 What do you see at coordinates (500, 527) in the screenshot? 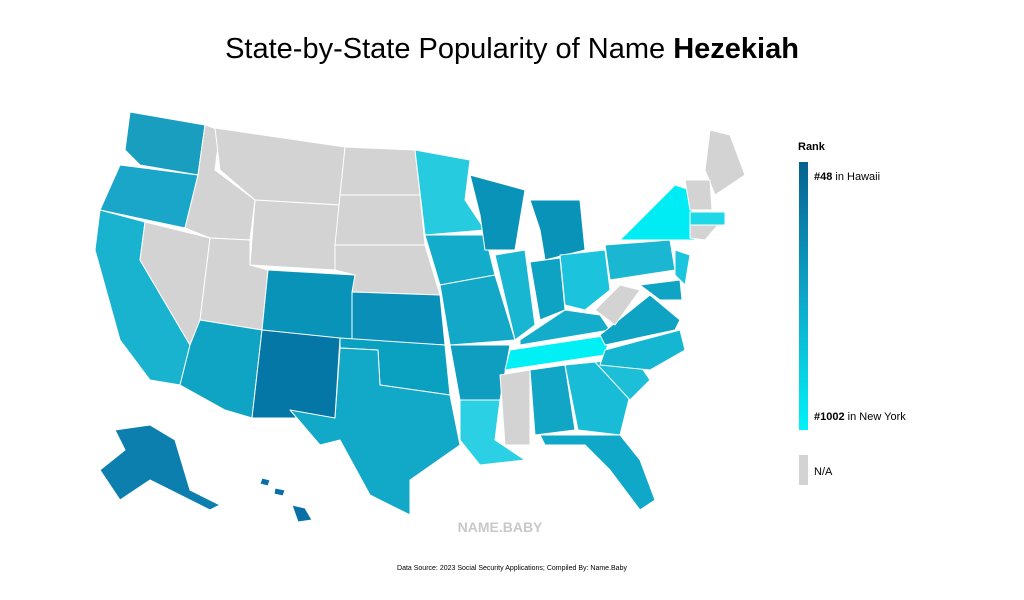
I see `watermark: NAME.BABY` at bounding box center [500, 527].